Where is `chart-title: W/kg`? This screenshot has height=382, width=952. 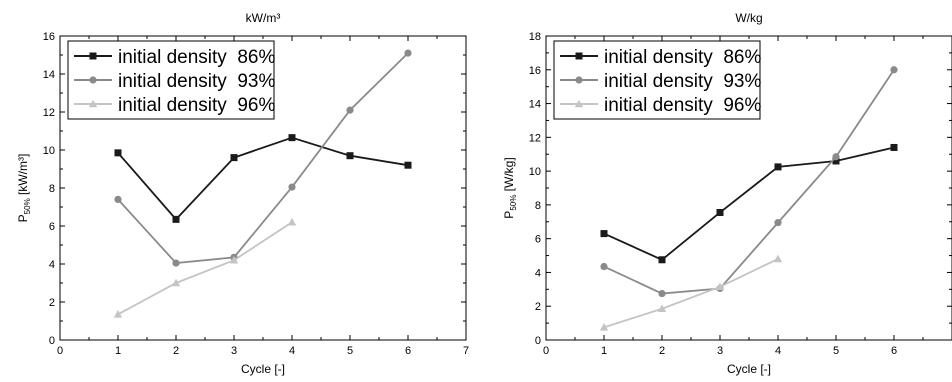
chart-title: W/kg is located at coordinates (748, 18).